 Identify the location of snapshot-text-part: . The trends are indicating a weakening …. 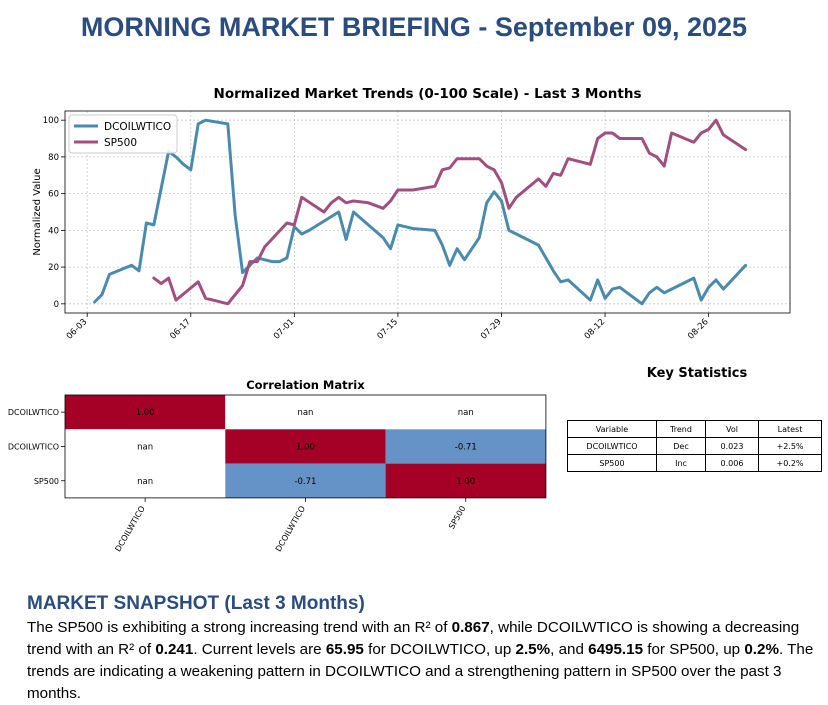
(420, 671).